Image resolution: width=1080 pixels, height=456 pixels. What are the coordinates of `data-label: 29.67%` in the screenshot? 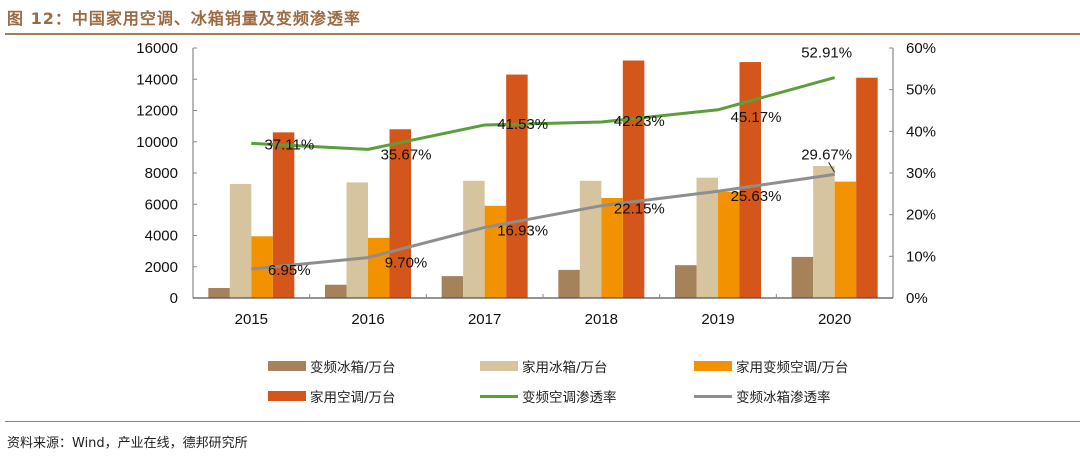 It's located at (826, 154).